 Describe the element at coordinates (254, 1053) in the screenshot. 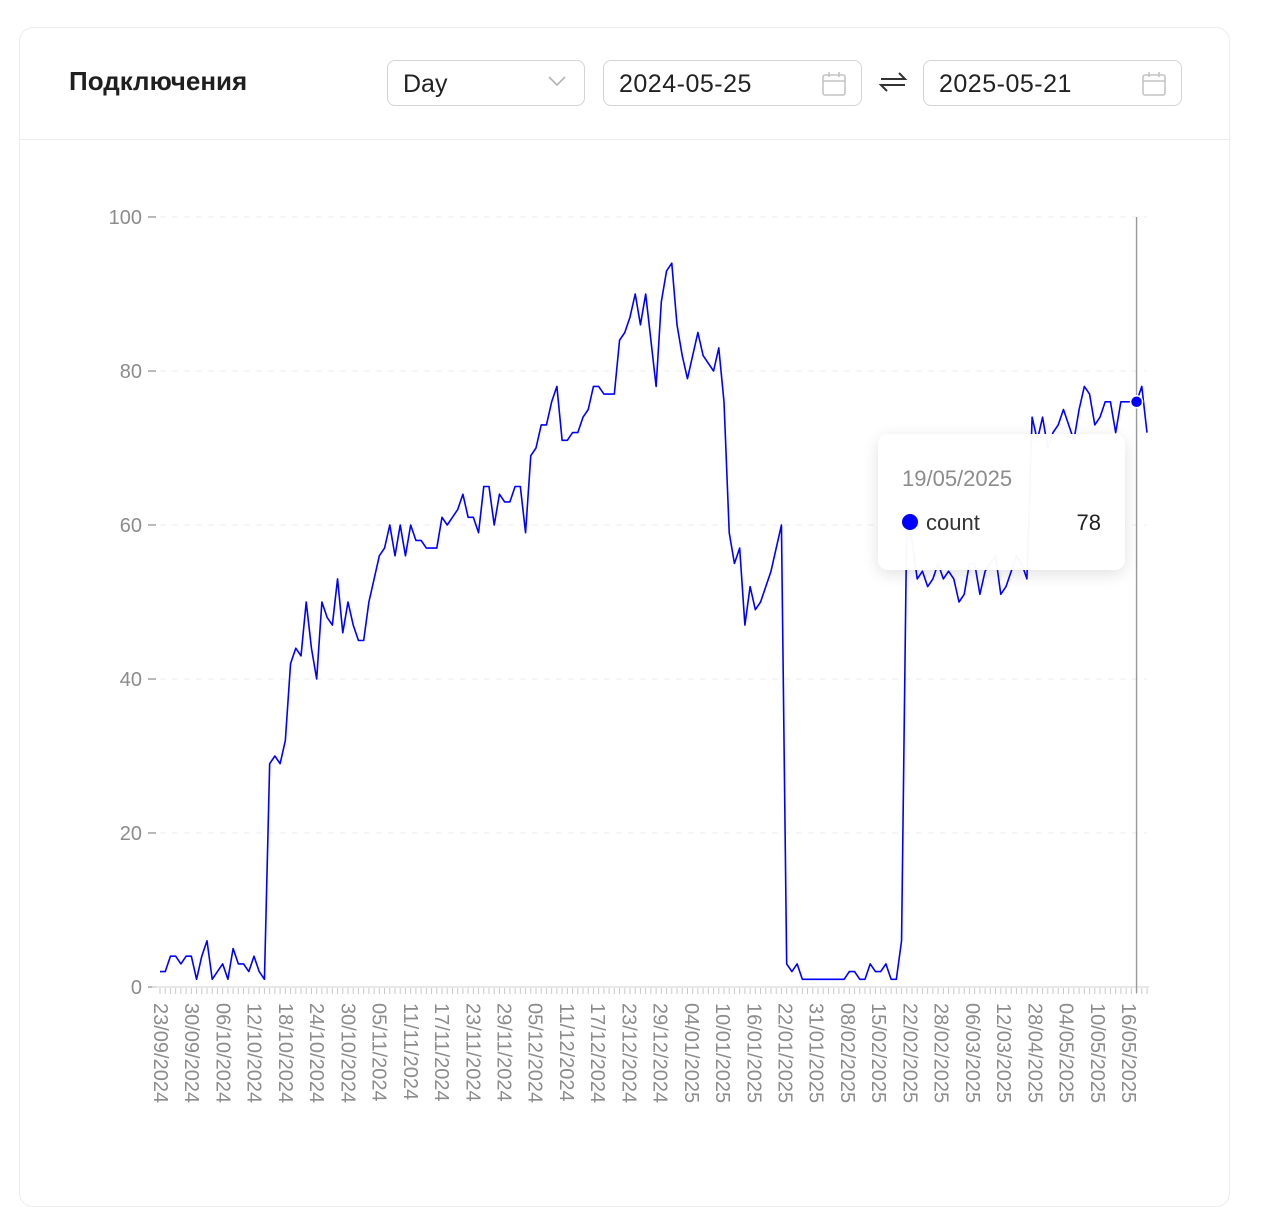

I see `x-tick-label: 12/10/2024` at that location.